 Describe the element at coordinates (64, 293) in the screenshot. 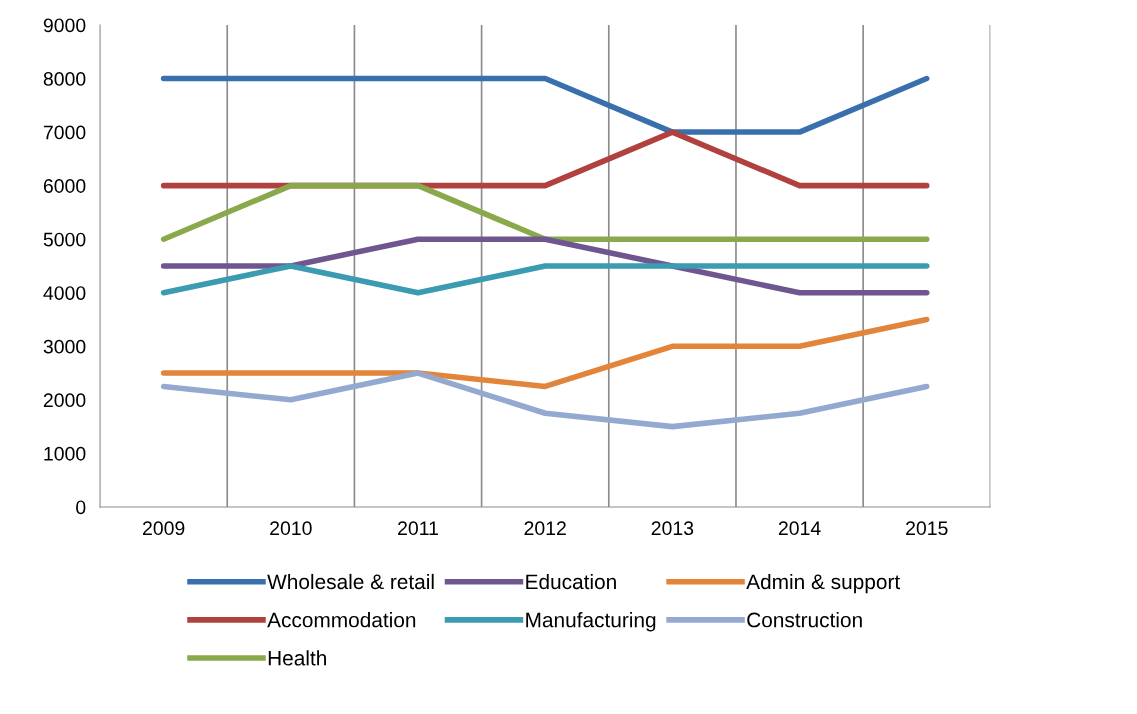

I see `y-tick-label: 4000` at that location.